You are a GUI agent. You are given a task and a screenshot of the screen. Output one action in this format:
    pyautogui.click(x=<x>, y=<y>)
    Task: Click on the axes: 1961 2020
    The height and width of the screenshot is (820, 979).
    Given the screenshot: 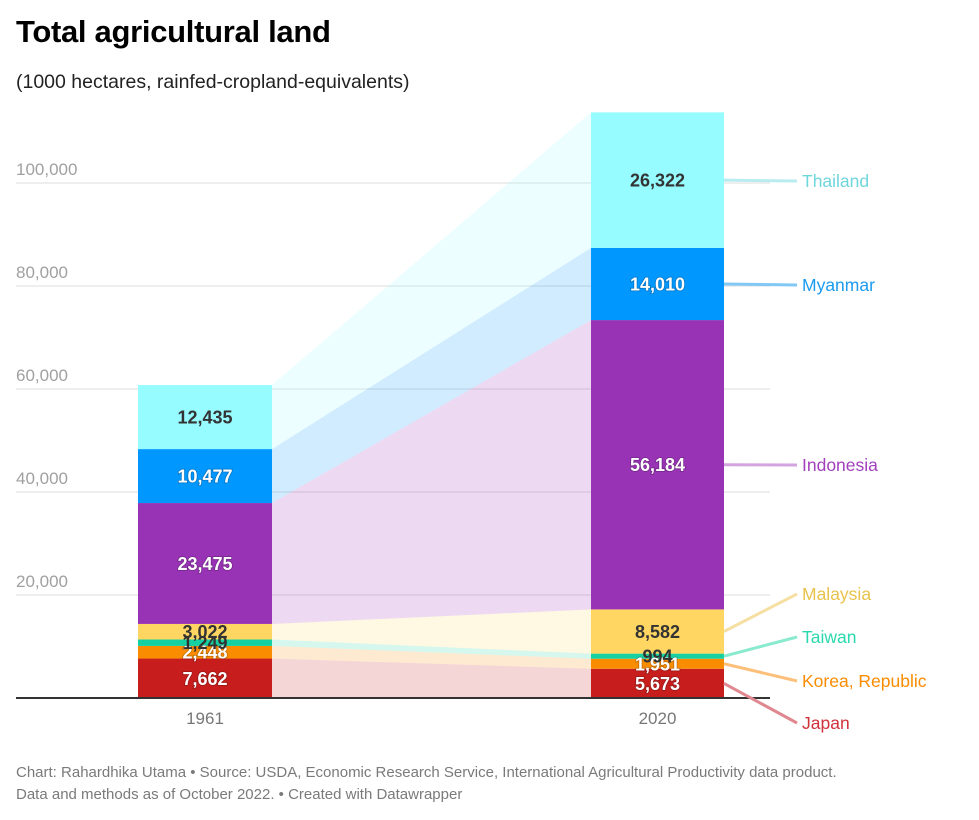 What is the action you would take?
    pyautogui.click(x=393, y=712)
    